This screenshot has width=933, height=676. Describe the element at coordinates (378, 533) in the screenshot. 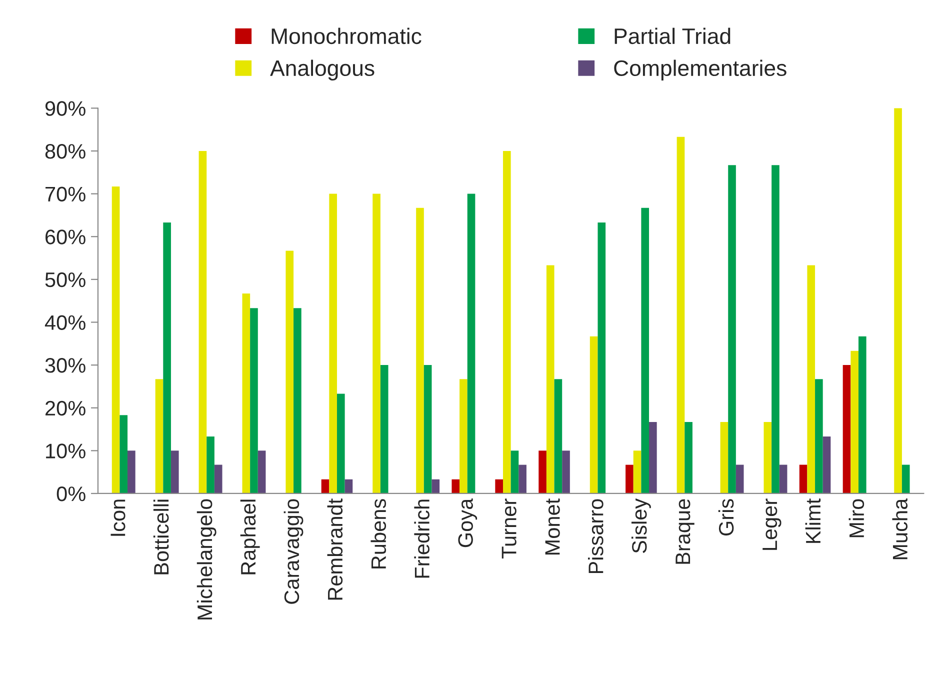

I see `x-tick-label: Rubens` at that location.